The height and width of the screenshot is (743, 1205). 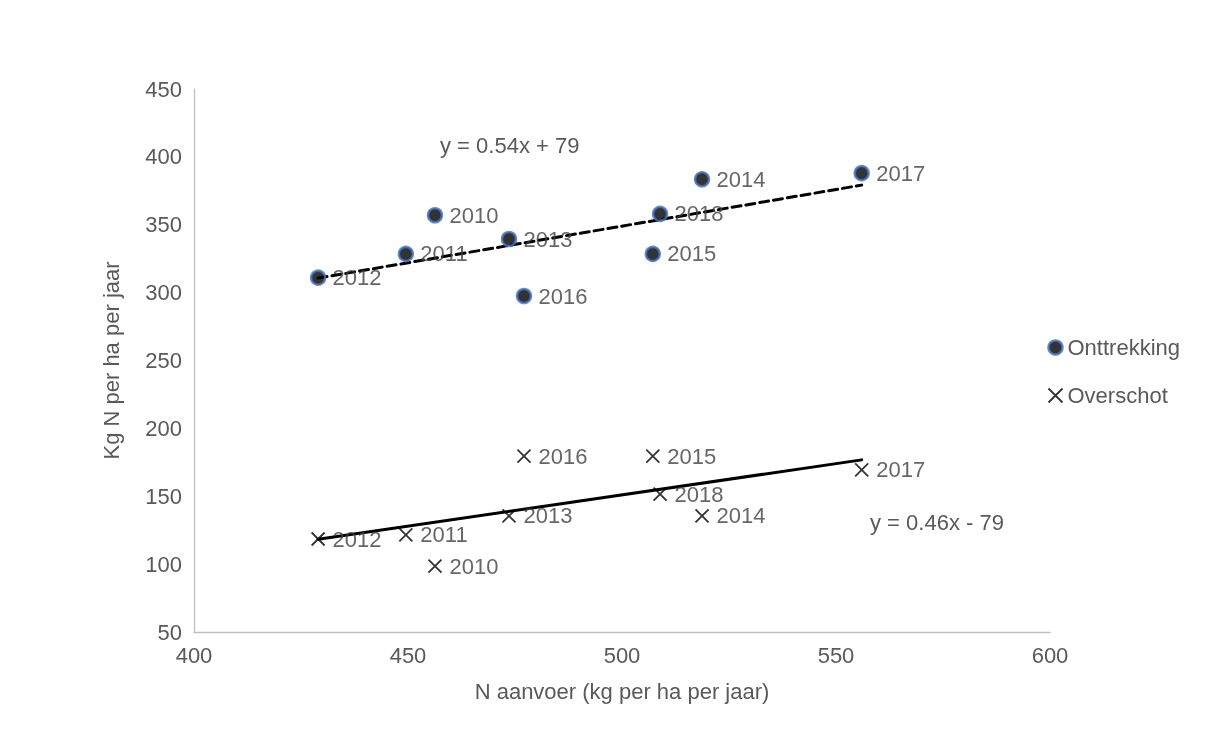 What do you see at coordinates (1050, 655) in the screenshot?
I see `x-tick-label: 600` at bounding box center [1050, 655].